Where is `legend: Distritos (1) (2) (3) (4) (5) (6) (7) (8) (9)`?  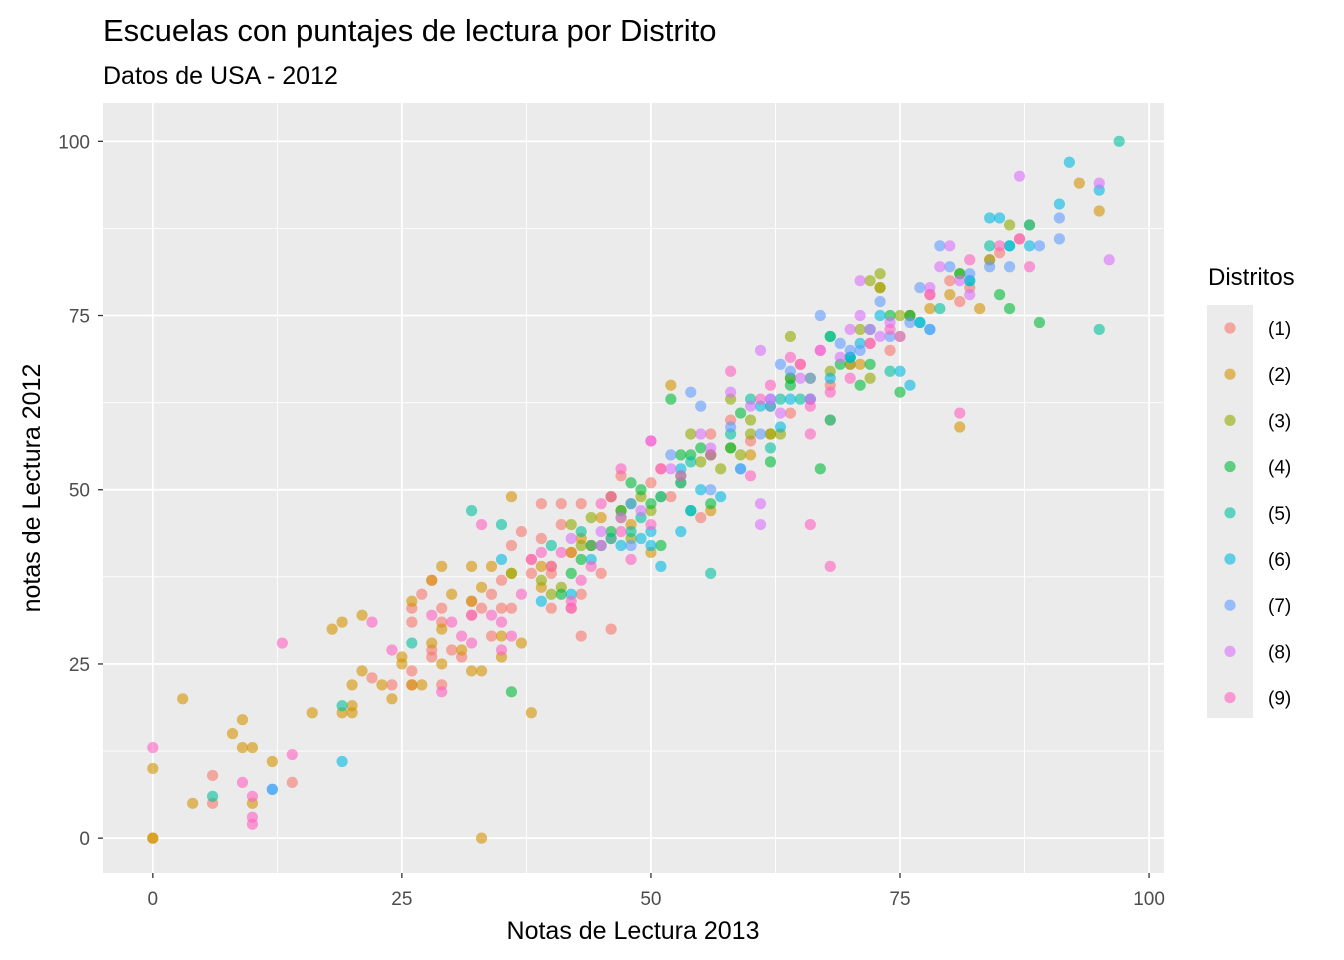
legend: Distritos (1) (2) (3) (4) (5) (6) (7) (8) (9) is located at coordinates (1251, 491).